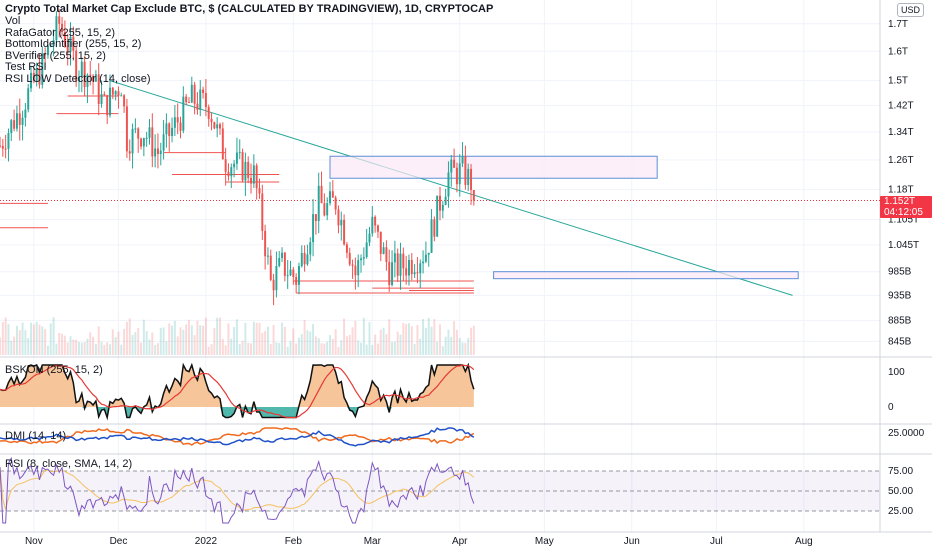 The image size is (932, 550). I want to click on dmi-plus-line, so click(237, 437).